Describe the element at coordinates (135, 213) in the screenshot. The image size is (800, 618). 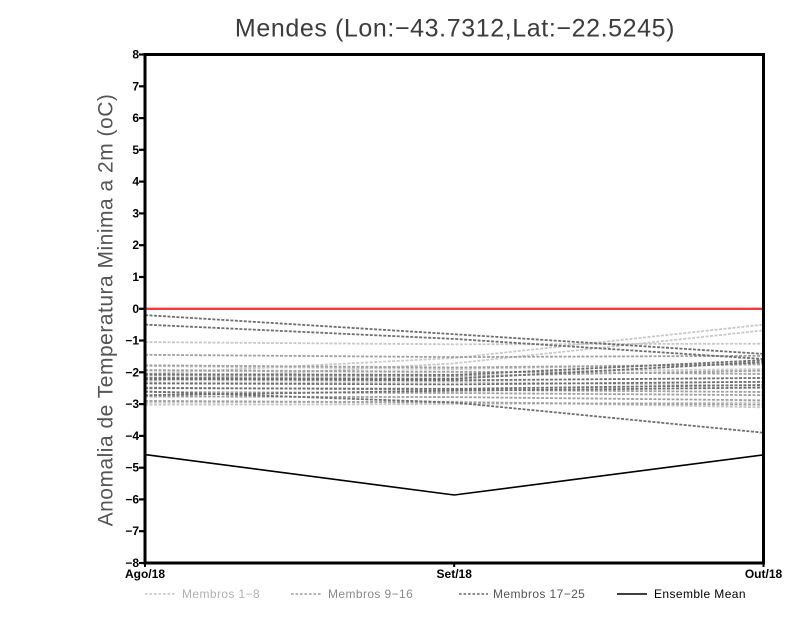
I see `svg-text: 3` at that location.